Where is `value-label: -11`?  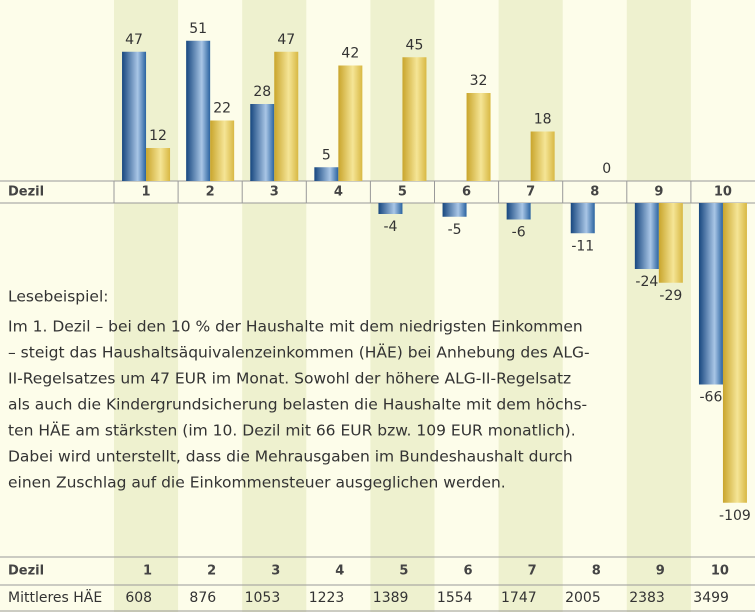
value-label: -11 is located at coordinates (582, 246).